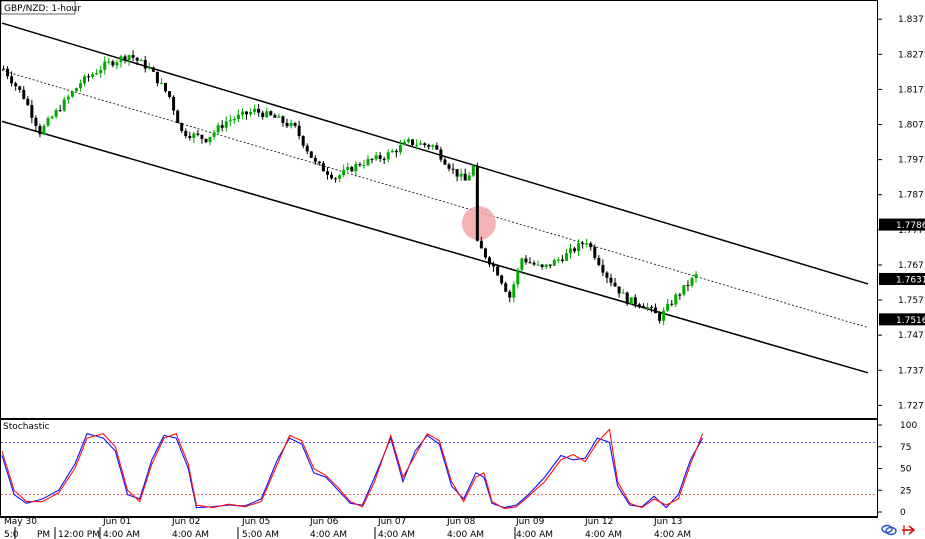  I want to click on price-badge-label: 1.7516, so click(910, 321).